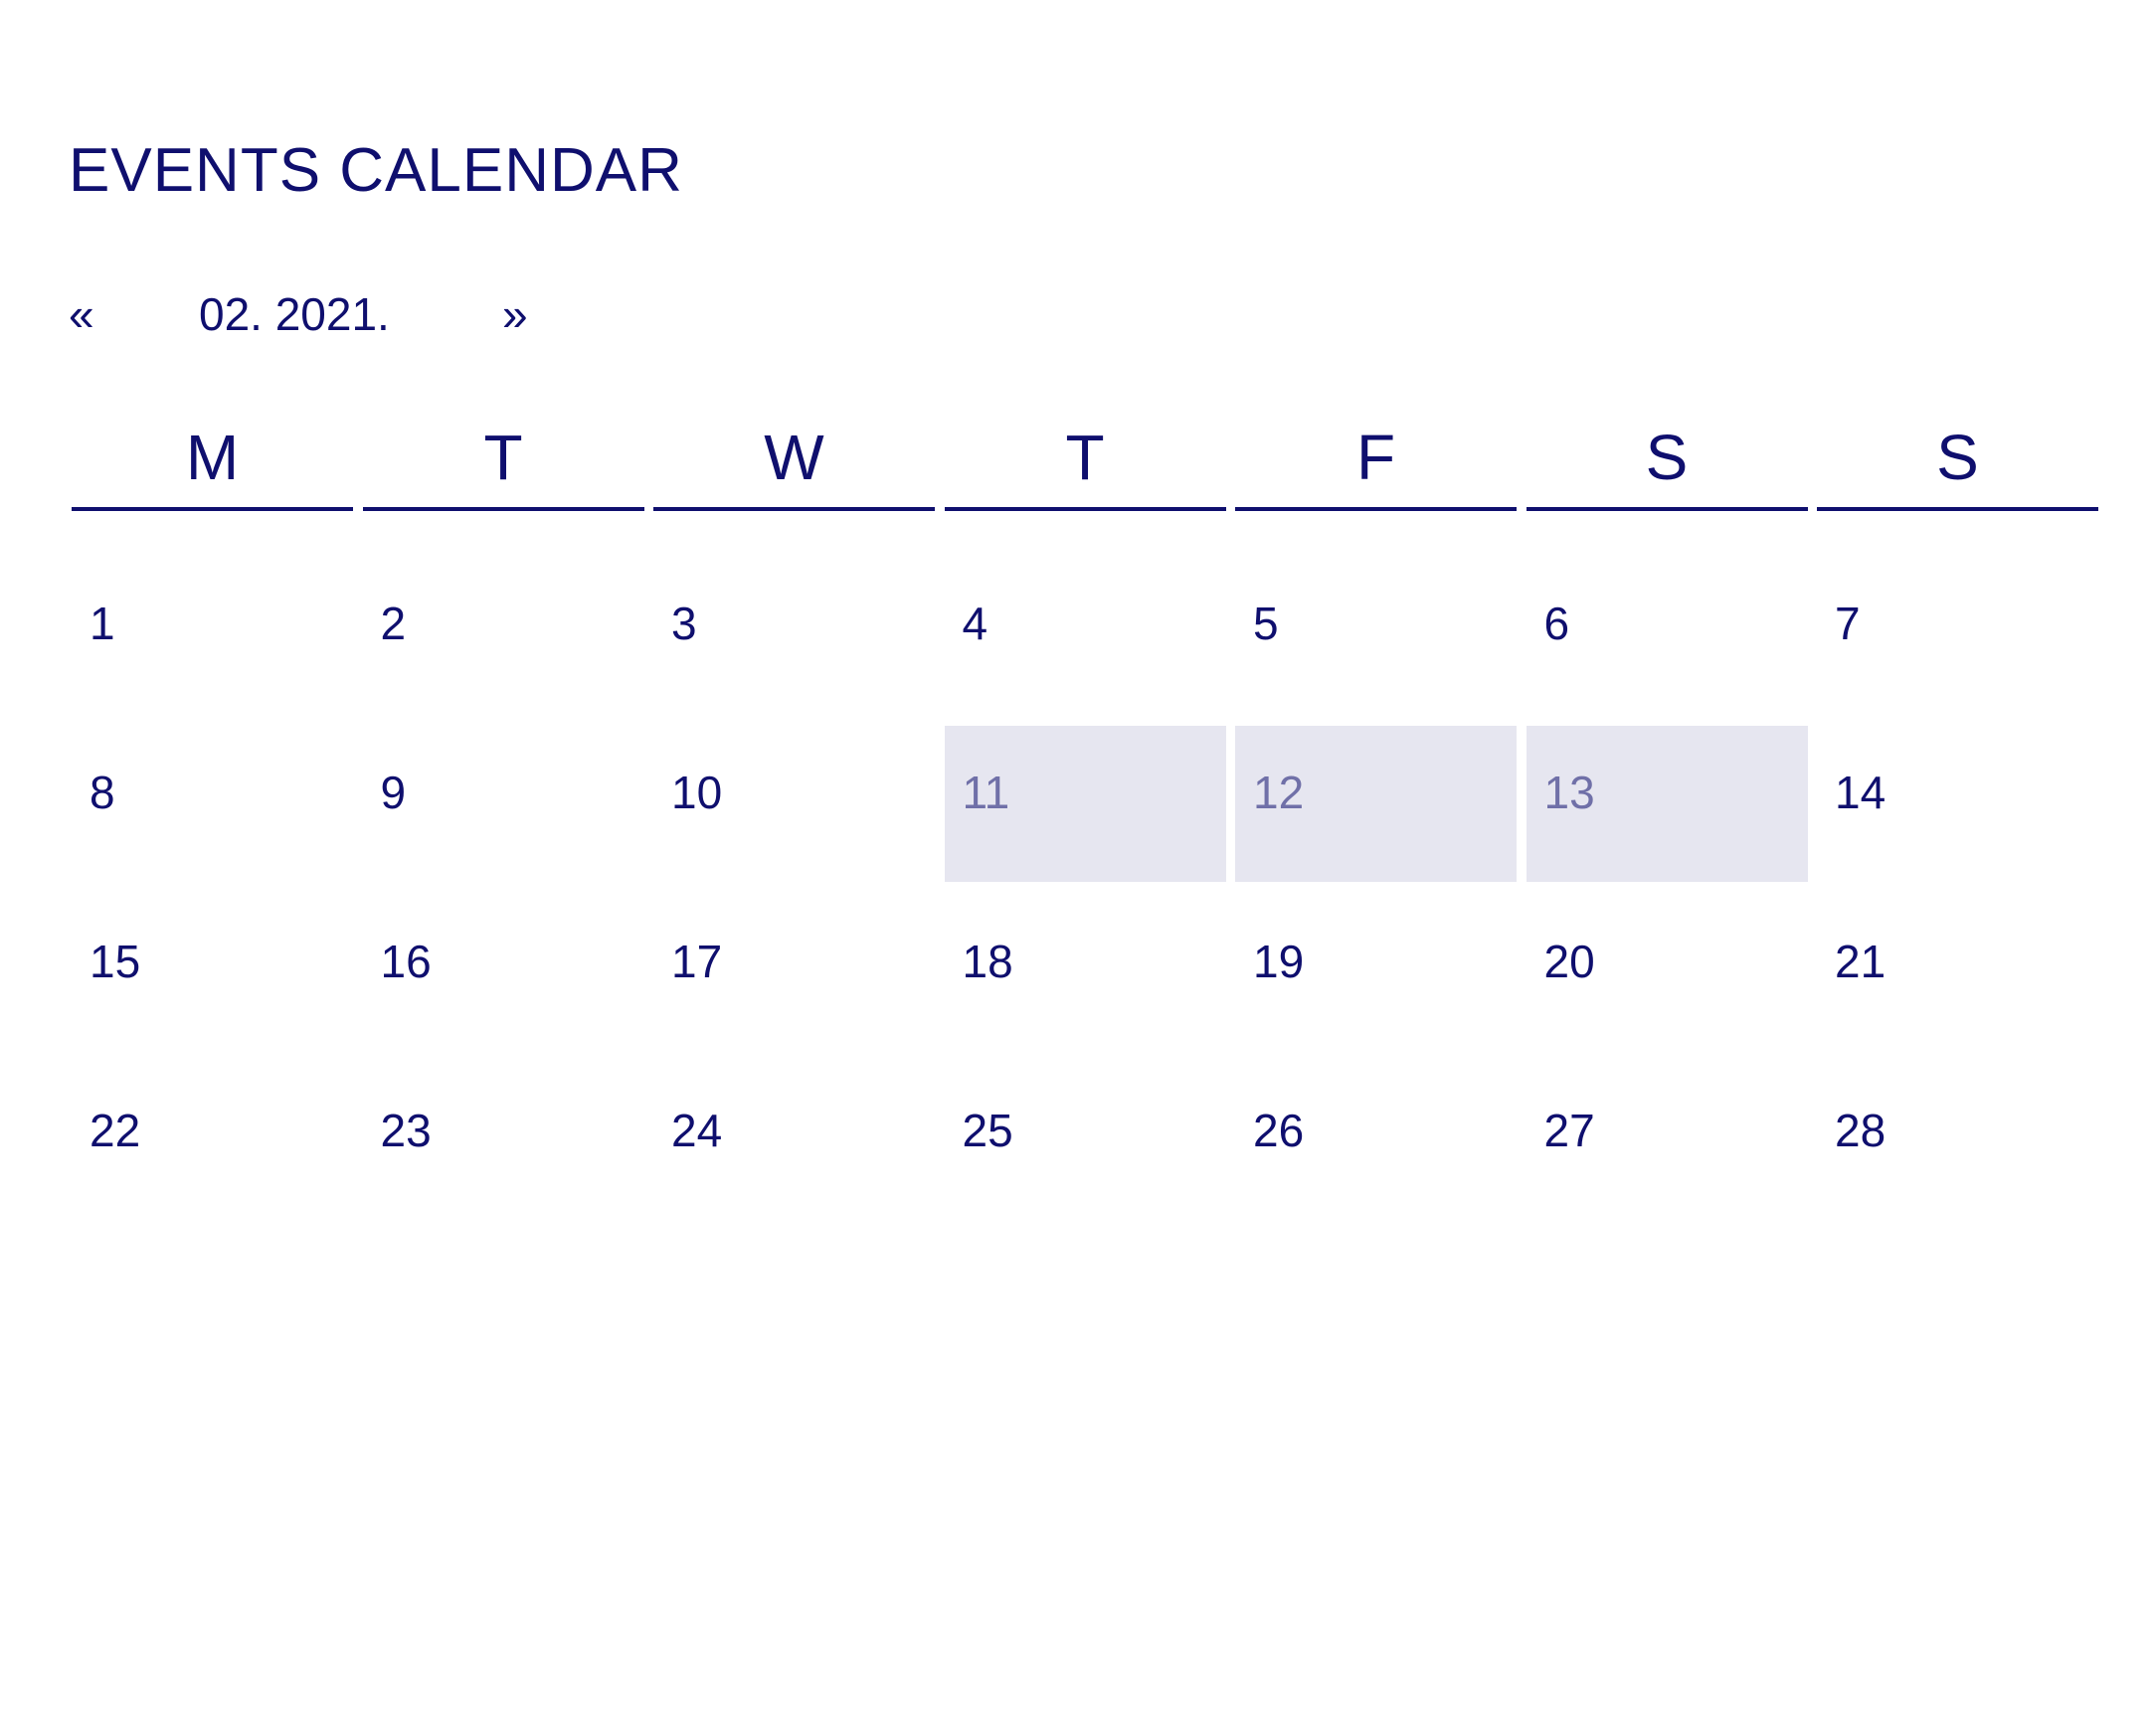  What do you see at coordinates (1376, 635) in the screenshot?
I see `calendar-day: 5` at bounding box center [1376, 635].